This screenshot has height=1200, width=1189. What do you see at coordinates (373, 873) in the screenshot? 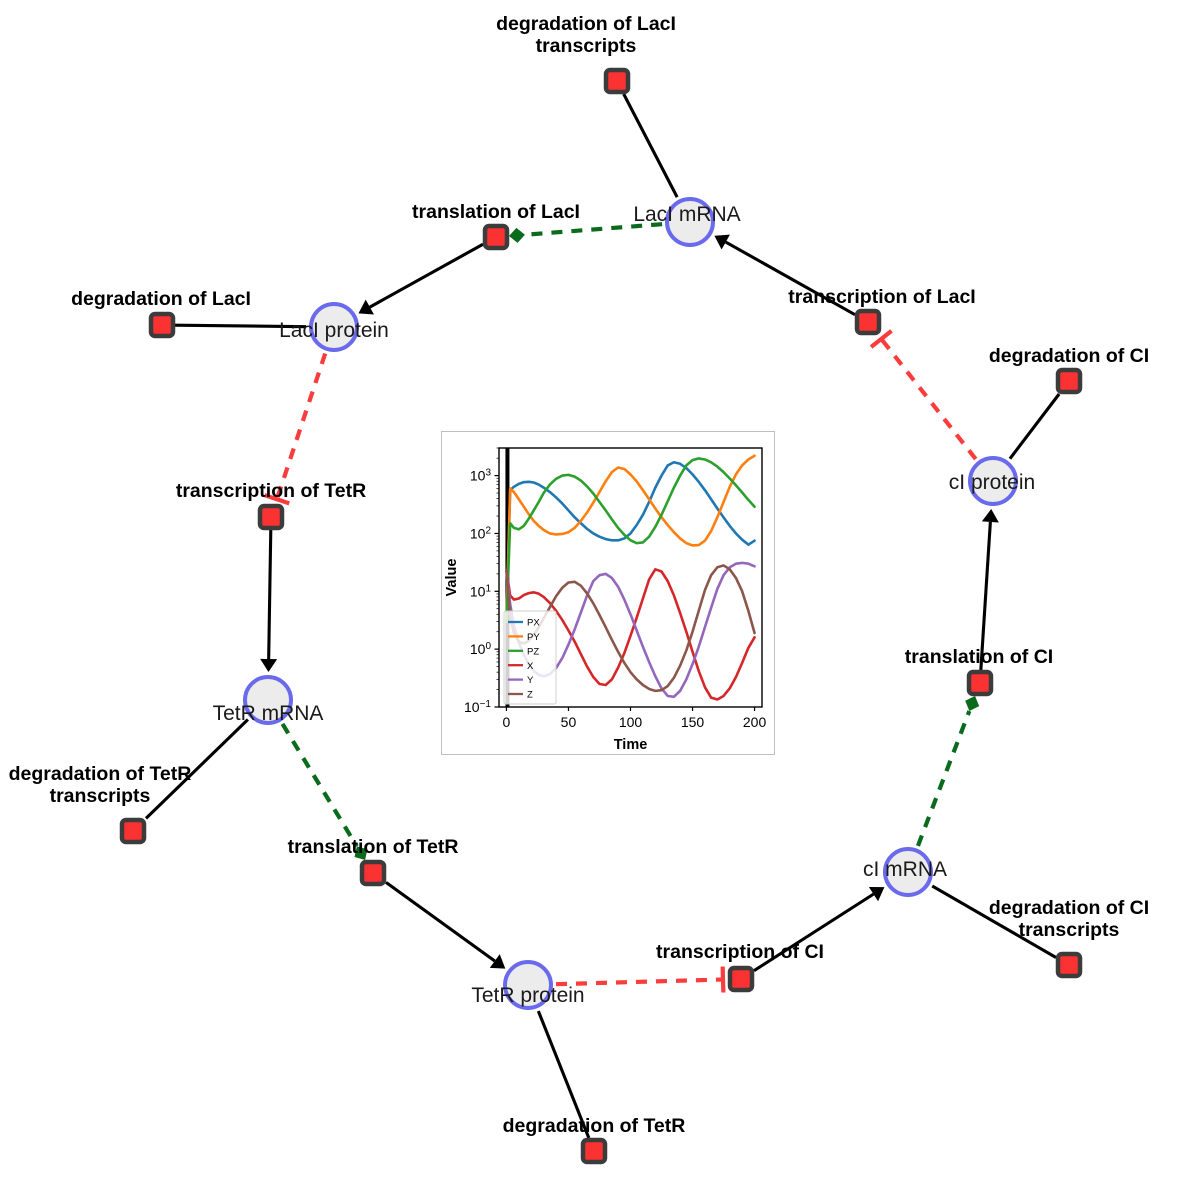
I see `reaction-node-transl_tetr` at bounding box center [373, 873].